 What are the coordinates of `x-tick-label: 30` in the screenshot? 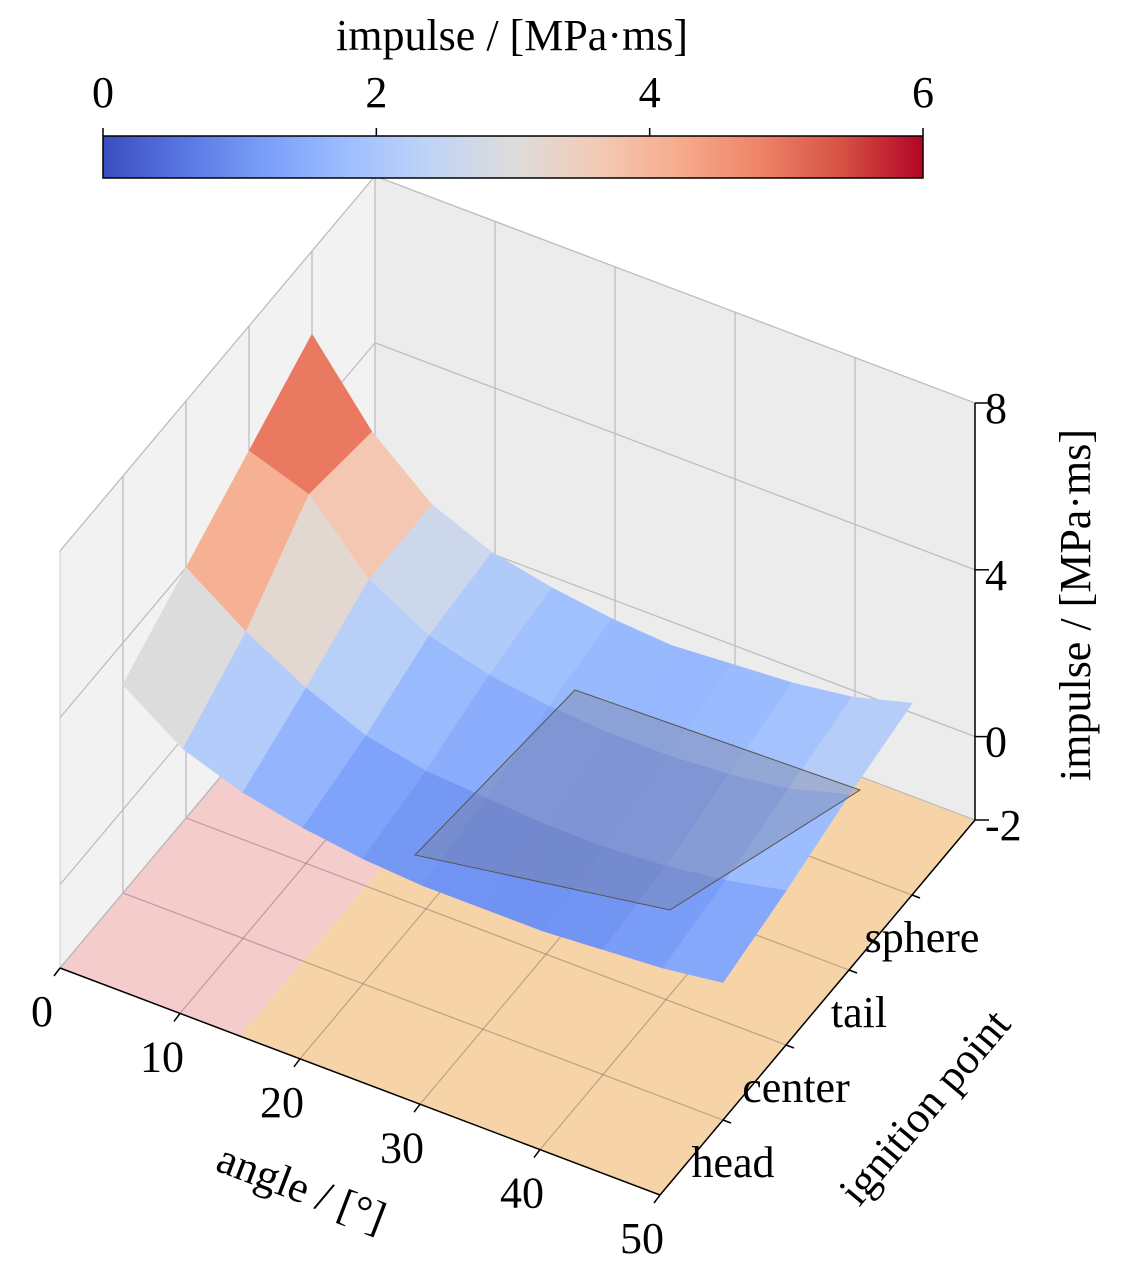 It's located at (402, 1147).